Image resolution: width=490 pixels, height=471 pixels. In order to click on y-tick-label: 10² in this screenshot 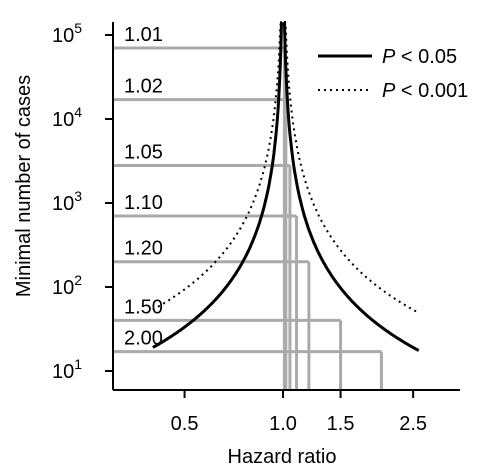, I will do `click(67, 285)`.